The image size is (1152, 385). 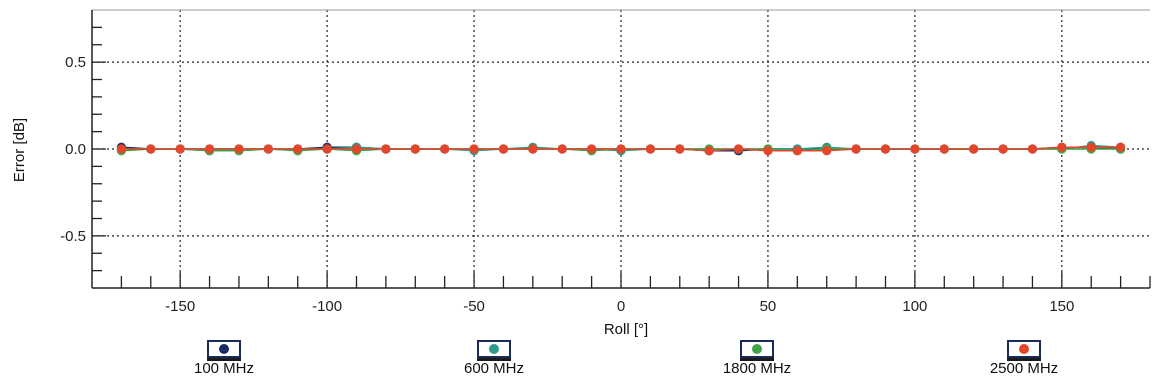 I want to click on x-axis-title: Roll [°], so click(x=626, y=329).